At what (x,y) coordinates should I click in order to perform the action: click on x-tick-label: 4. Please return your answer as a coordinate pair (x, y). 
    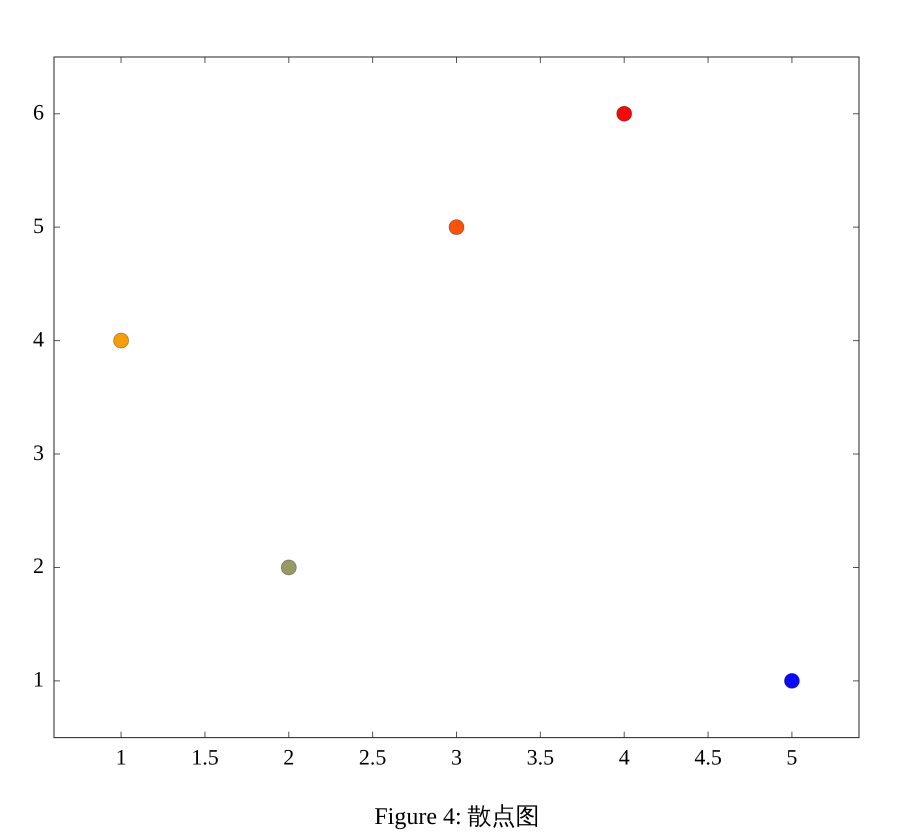
    Looking at the image, I should click on (624, 757).